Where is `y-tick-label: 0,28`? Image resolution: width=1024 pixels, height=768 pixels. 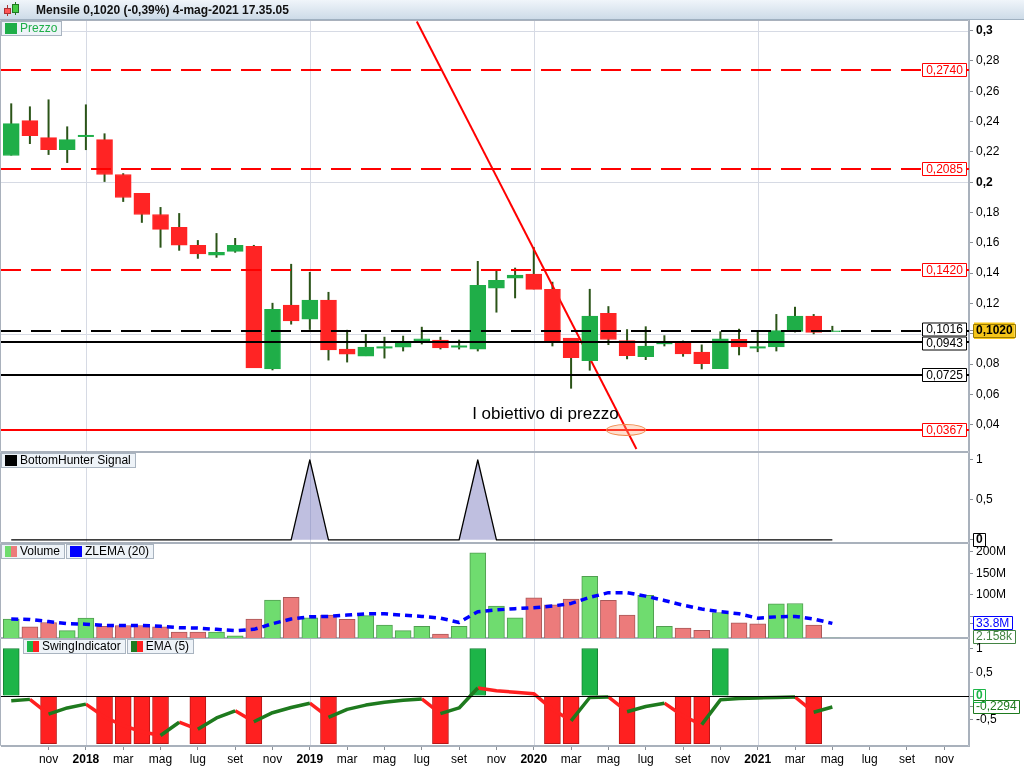
y-tick-label: 0,28 is located at coordinates (988, 60).